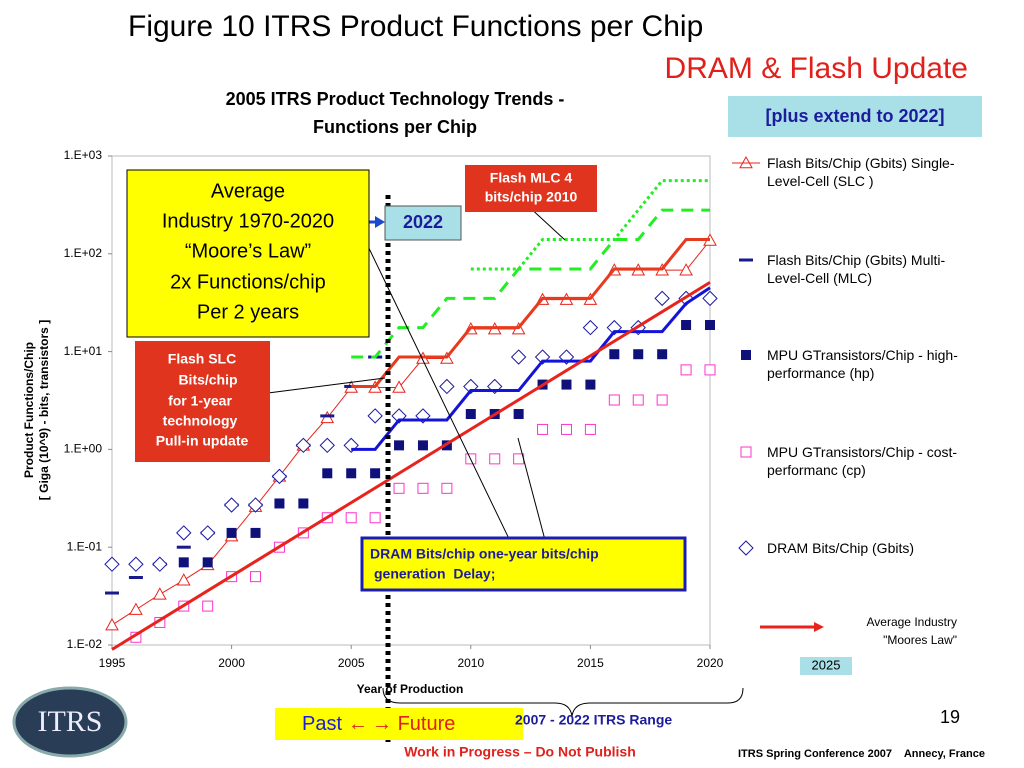 The image size is (1024, 768). What do you see at coordinates (395, 99) in the screenshot?
I see `chart-title: 2005 ITRS Product Technology Trends -` at bounding box center [395, 99].